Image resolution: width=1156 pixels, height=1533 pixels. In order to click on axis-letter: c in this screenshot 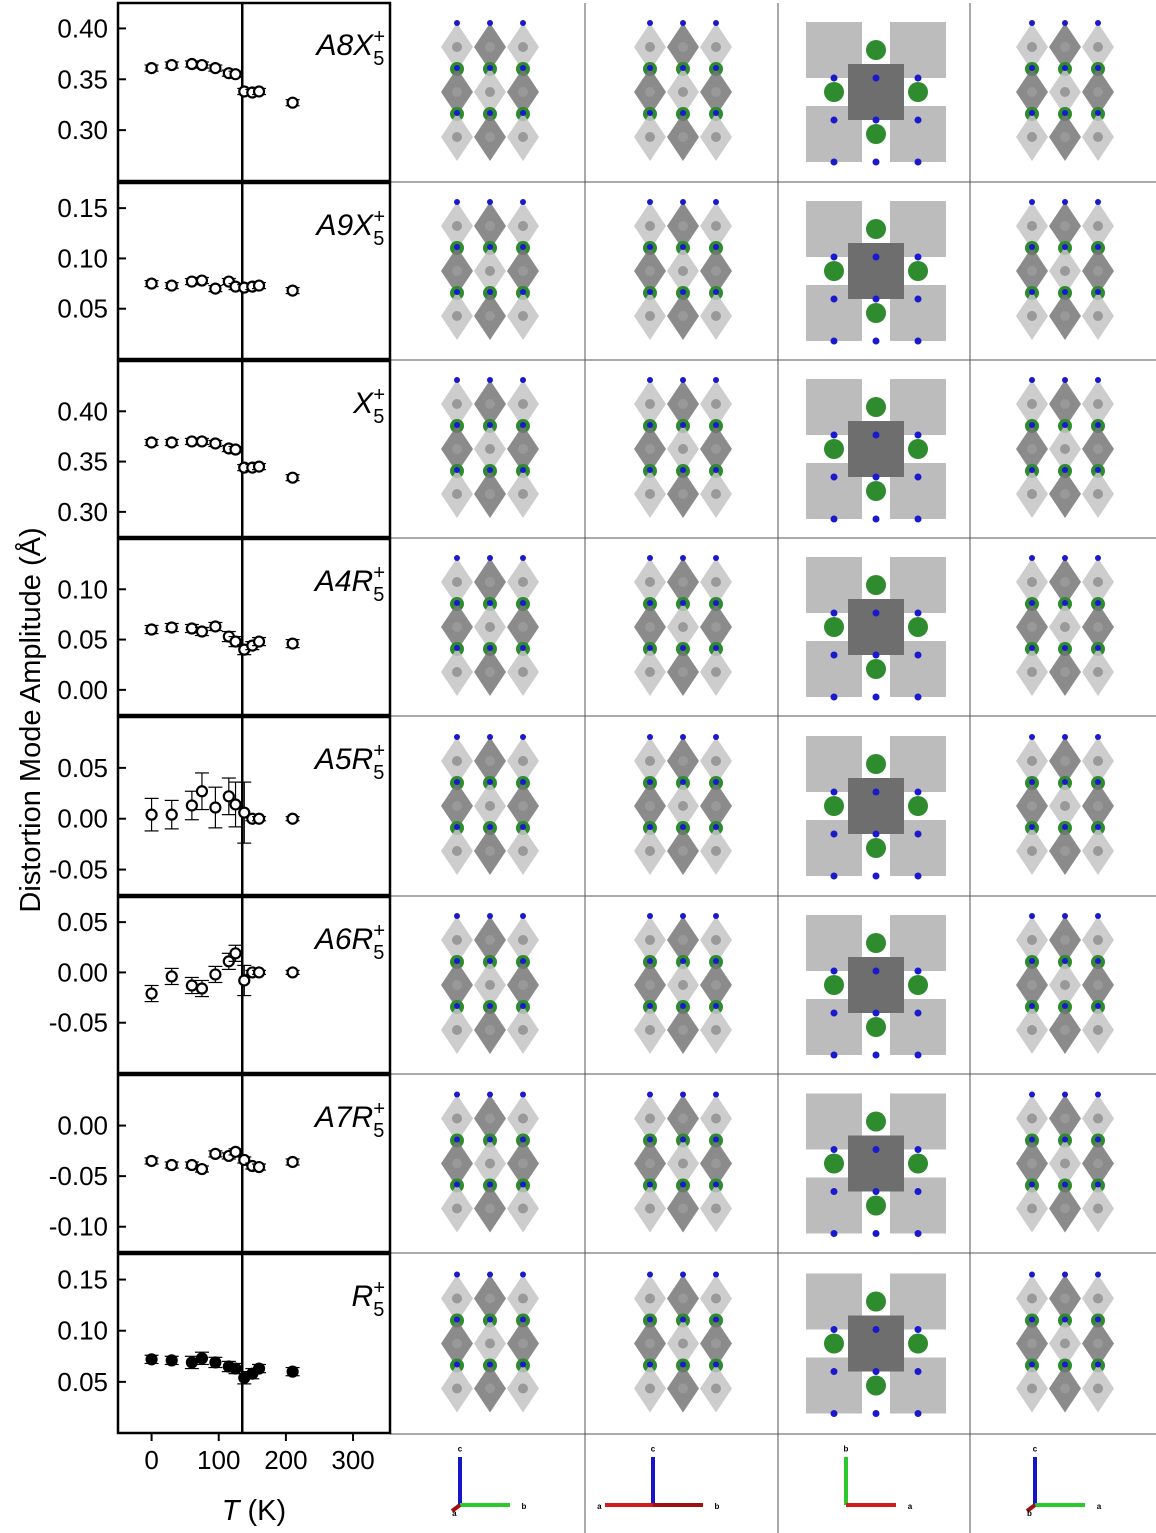, I will do `click(1035, 1448)`.